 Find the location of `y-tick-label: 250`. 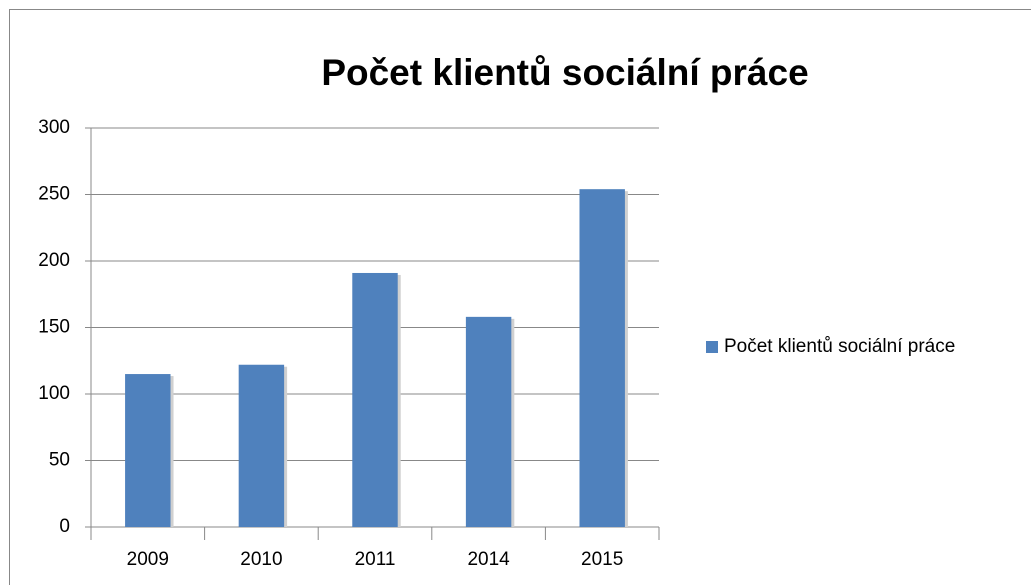

y-tick-label: 250 is located at coordinates (54, 194).